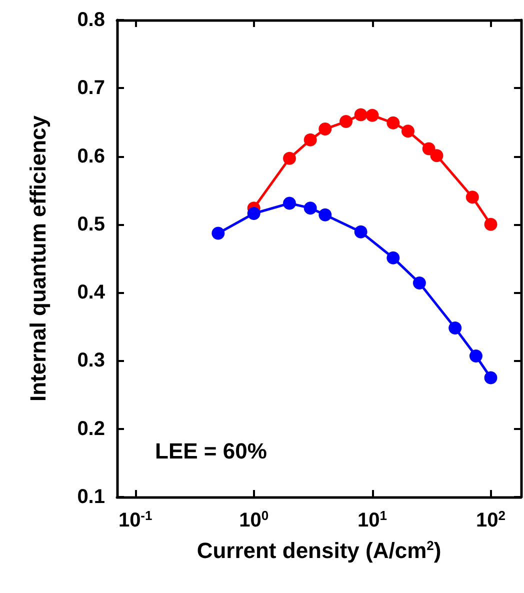 Image resolution: width=524 pixels, height=593 pixels. Describe the element at coordinates (91, 20) in the screenshot. I see `y-tick-label: 0.8` at that location.